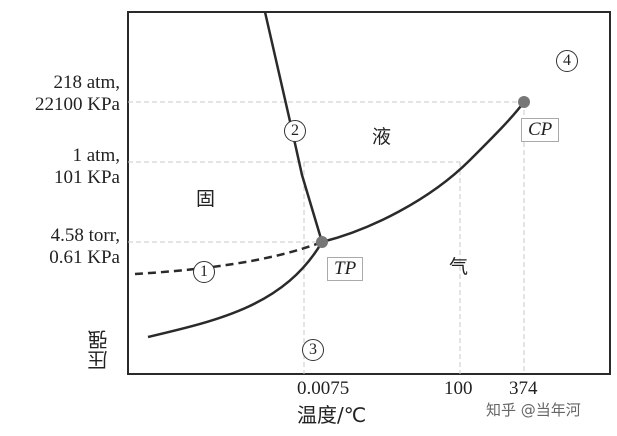 Image resolution: width=617 pixels, height=436 pixels. What do you see at coordinates (235, 290) in the screenshot?
I see `sublimation-curve` at bounding box center [235, 290].